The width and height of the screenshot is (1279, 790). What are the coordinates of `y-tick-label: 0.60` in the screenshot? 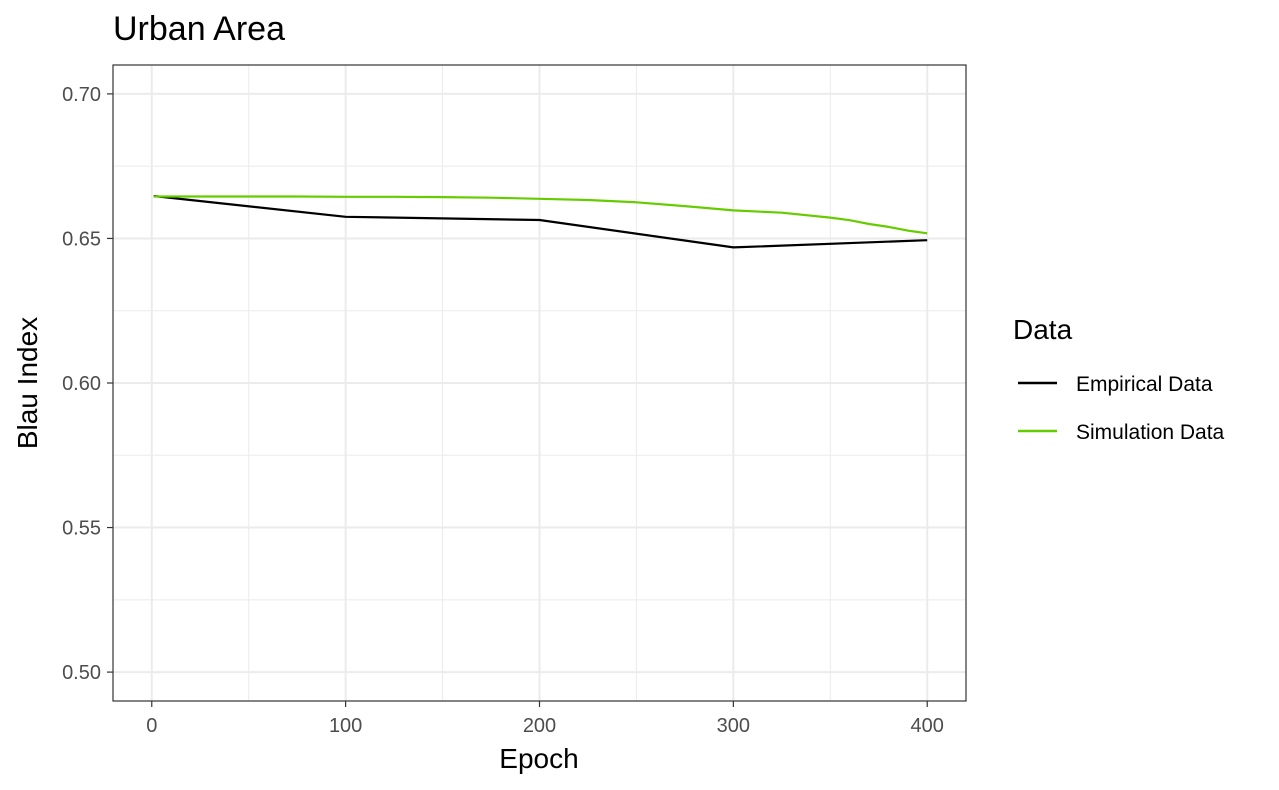 It's located at (81, 384).